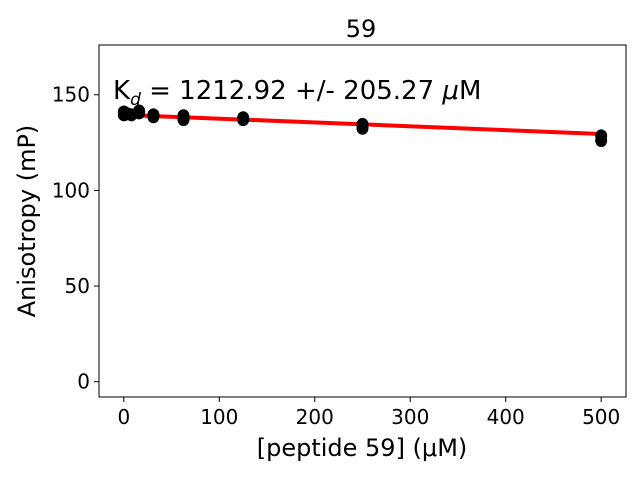  What do you see at coordinates (450, 91) in the screenshot?
I see `kd-mu: μ` at bounding box center [450, 91].